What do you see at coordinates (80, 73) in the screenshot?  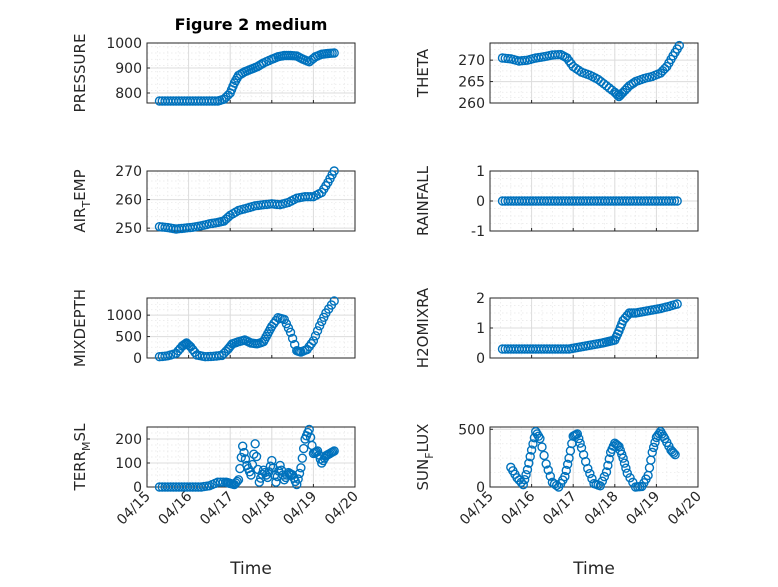 I see `y-axis-label: PRESSURE` at bounding box center [80, 73].